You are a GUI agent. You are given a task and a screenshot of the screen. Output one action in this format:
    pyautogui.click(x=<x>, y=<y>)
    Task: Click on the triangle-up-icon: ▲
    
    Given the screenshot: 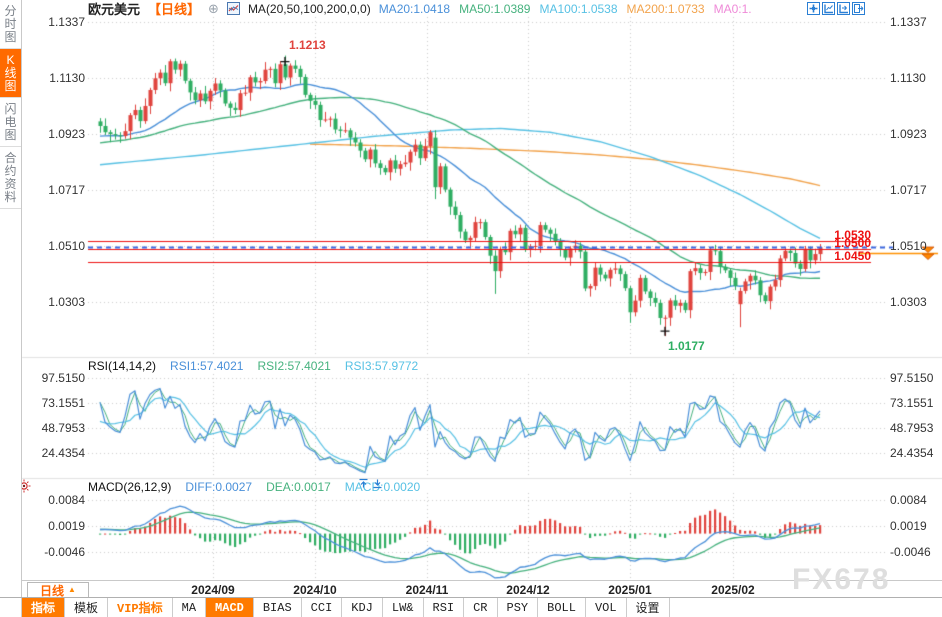 What is the action you would take?
    pyautogui.click(x=72, y=589)
    